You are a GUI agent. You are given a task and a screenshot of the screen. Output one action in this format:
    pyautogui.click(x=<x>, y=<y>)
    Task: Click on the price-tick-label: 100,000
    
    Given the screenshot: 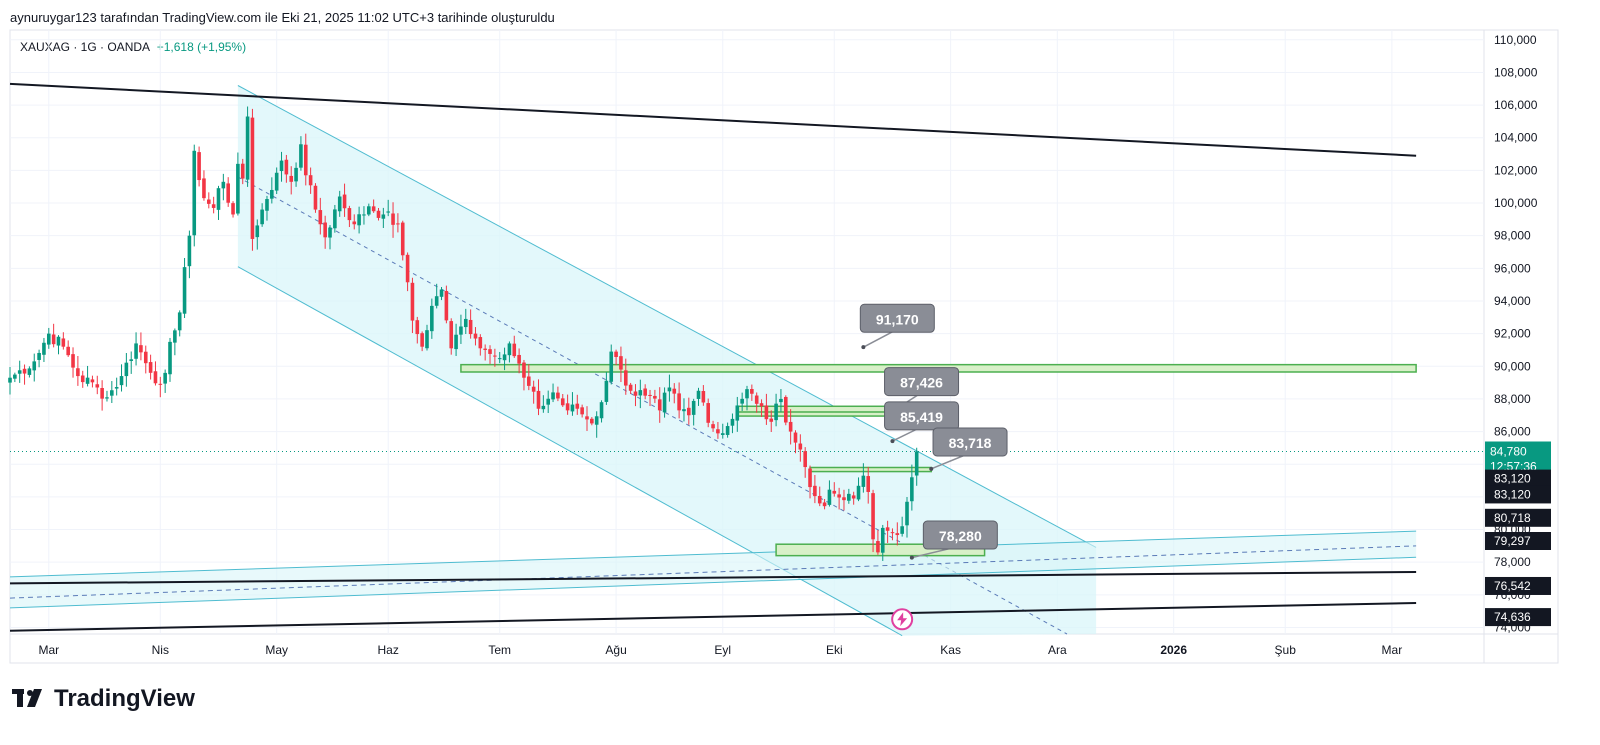 What is the action you would take?
    pyautogui.click(x=1516, y=203)
    